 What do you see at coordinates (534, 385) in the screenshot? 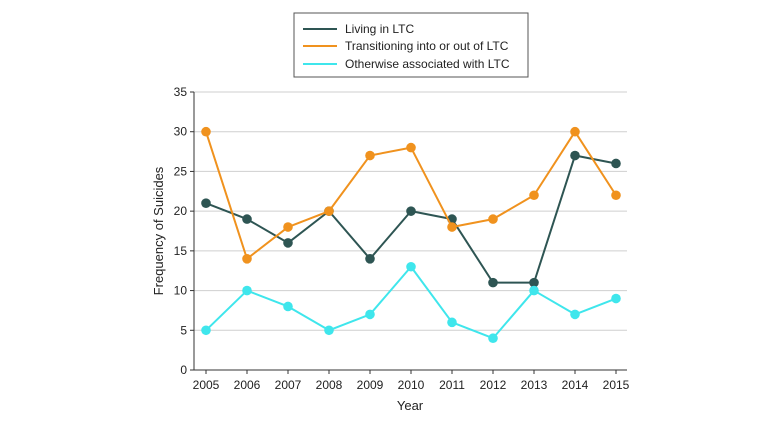
I see `x-tick-label: 2013` at bounding box center [534, 385].